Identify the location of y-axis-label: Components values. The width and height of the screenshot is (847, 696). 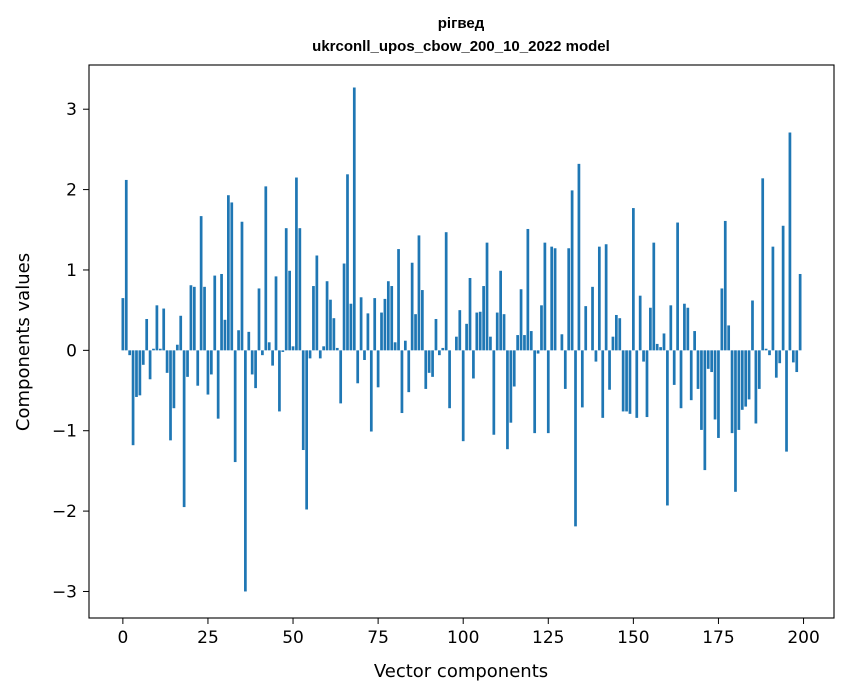
(23, 342).